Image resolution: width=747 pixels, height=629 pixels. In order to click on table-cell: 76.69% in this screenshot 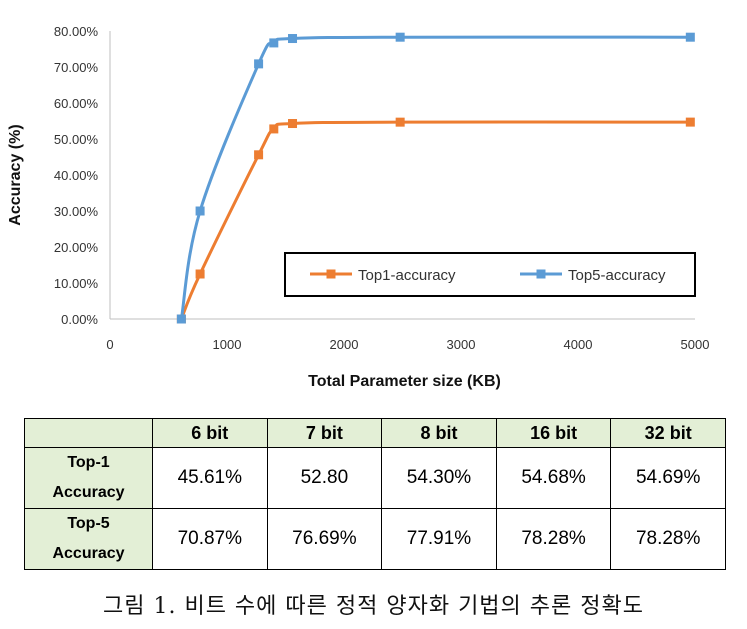, I will do `click(324, 539)`.